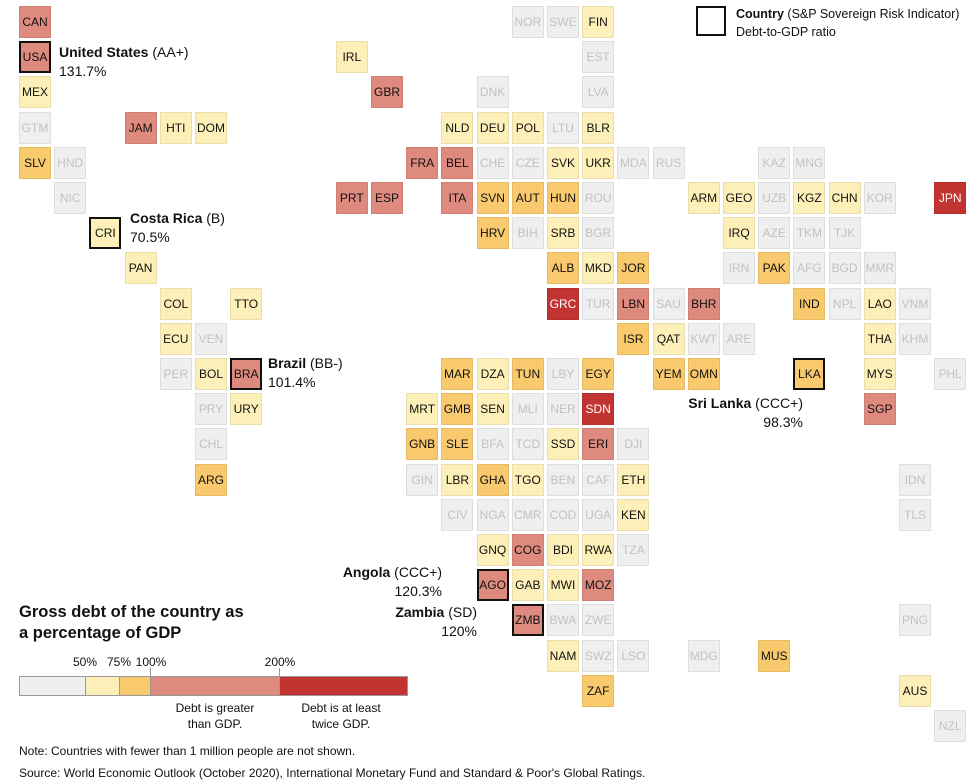  Describe the element at coordinates (341, 716) in the screenshot. I see `scale-note-twice: Debt is at least twice GDP.` at that location.